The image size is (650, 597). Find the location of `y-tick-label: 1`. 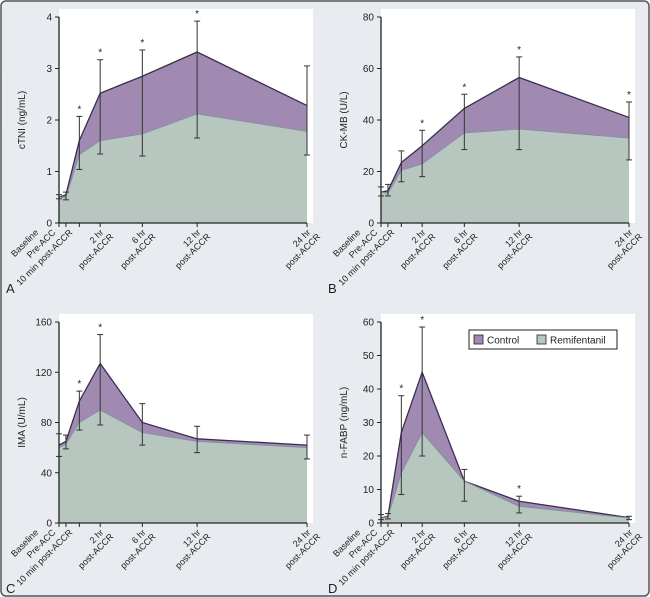

y-tick-label: 1 is located at coordinates (49, 172).